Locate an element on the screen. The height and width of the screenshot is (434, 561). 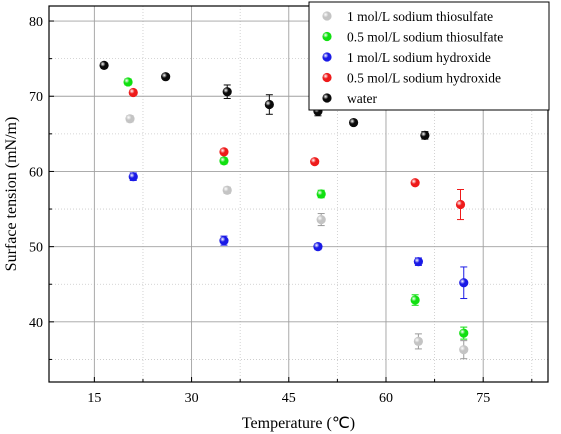
legend-box is located at coordinates (429, 56).